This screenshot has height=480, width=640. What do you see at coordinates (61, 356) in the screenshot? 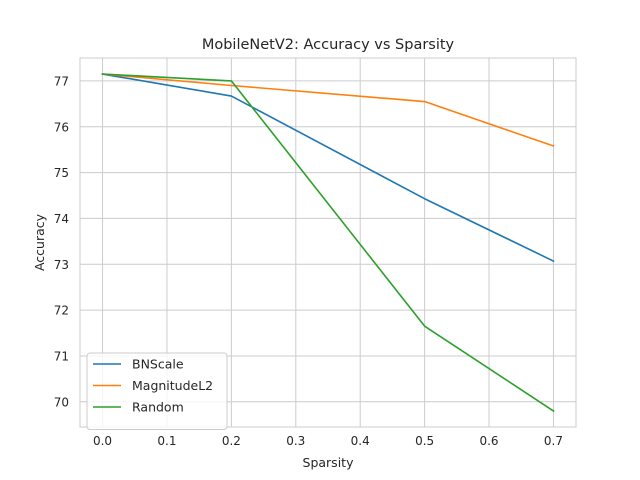
I see `y-tick-label: 71` at bounding box center [61, 356].